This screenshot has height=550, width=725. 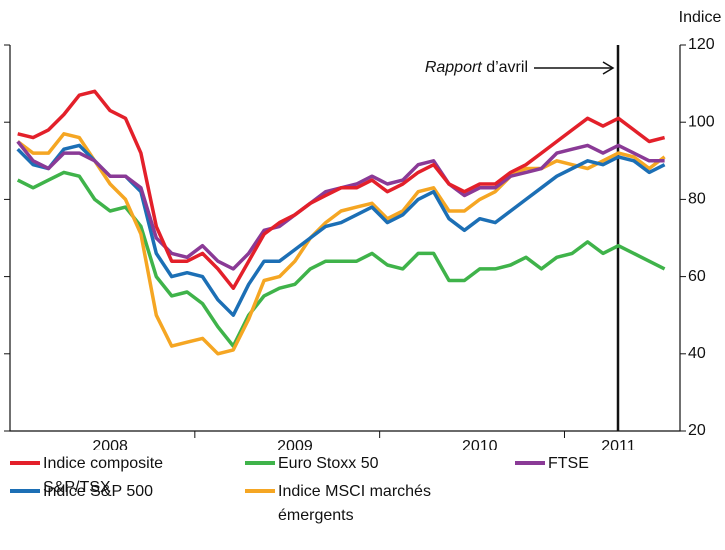 I want to click on legend-item: Indice MSCI marchés émergents, so click(x=380, y=504).